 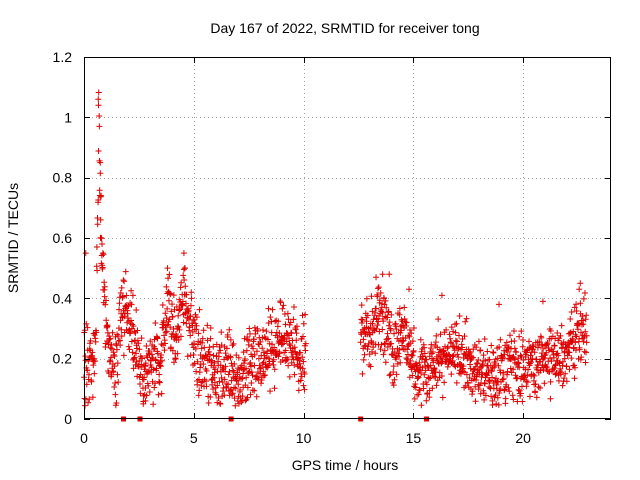 I want to click on x-tick-label: 0, so click(x=84, y=438).